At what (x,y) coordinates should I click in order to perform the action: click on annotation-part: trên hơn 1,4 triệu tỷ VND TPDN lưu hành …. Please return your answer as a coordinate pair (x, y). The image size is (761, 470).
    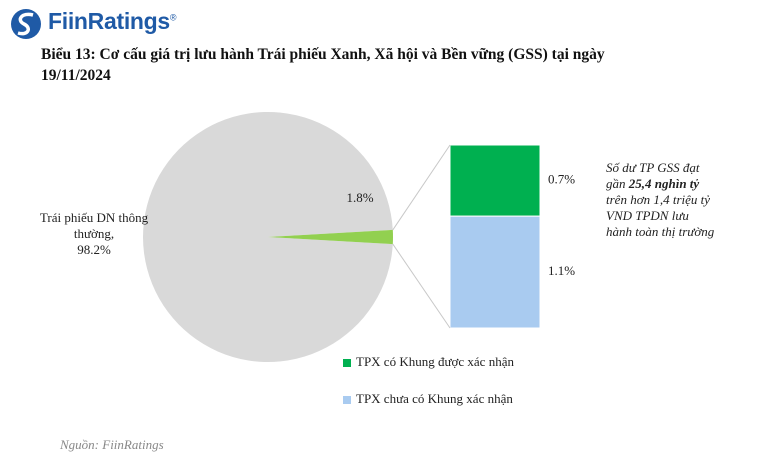
    Looking at the image, I should click on (660, 215).